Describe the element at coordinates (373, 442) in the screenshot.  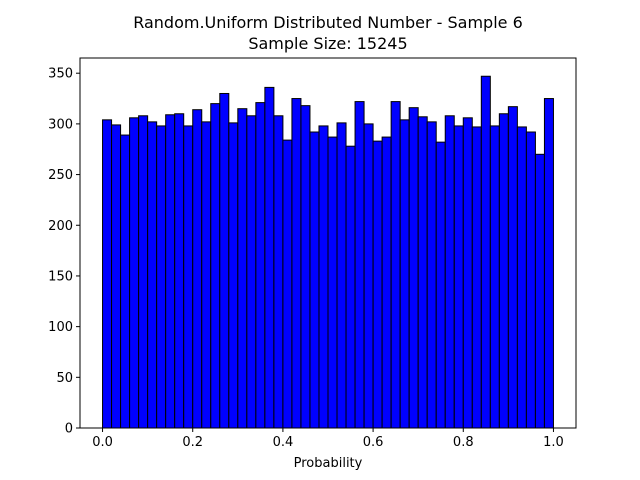
I see `x-tick-label: 0.6` at that location.